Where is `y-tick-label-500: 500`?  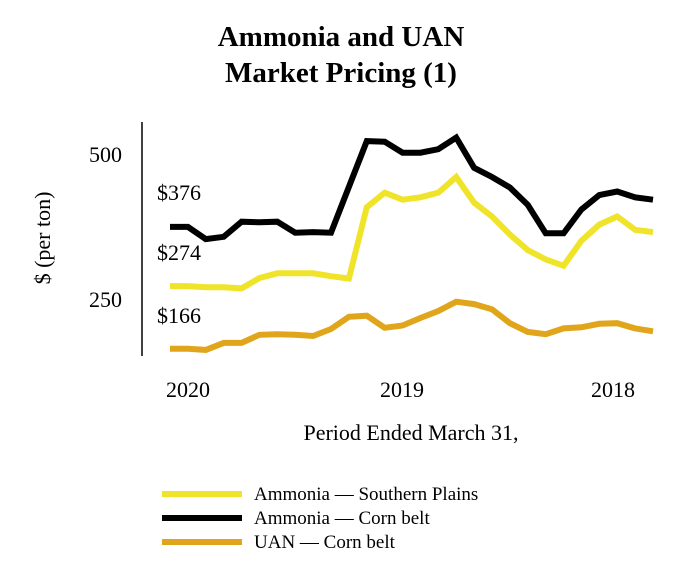 y-tick-label-500: 500 is located at coordinates (105, 154).